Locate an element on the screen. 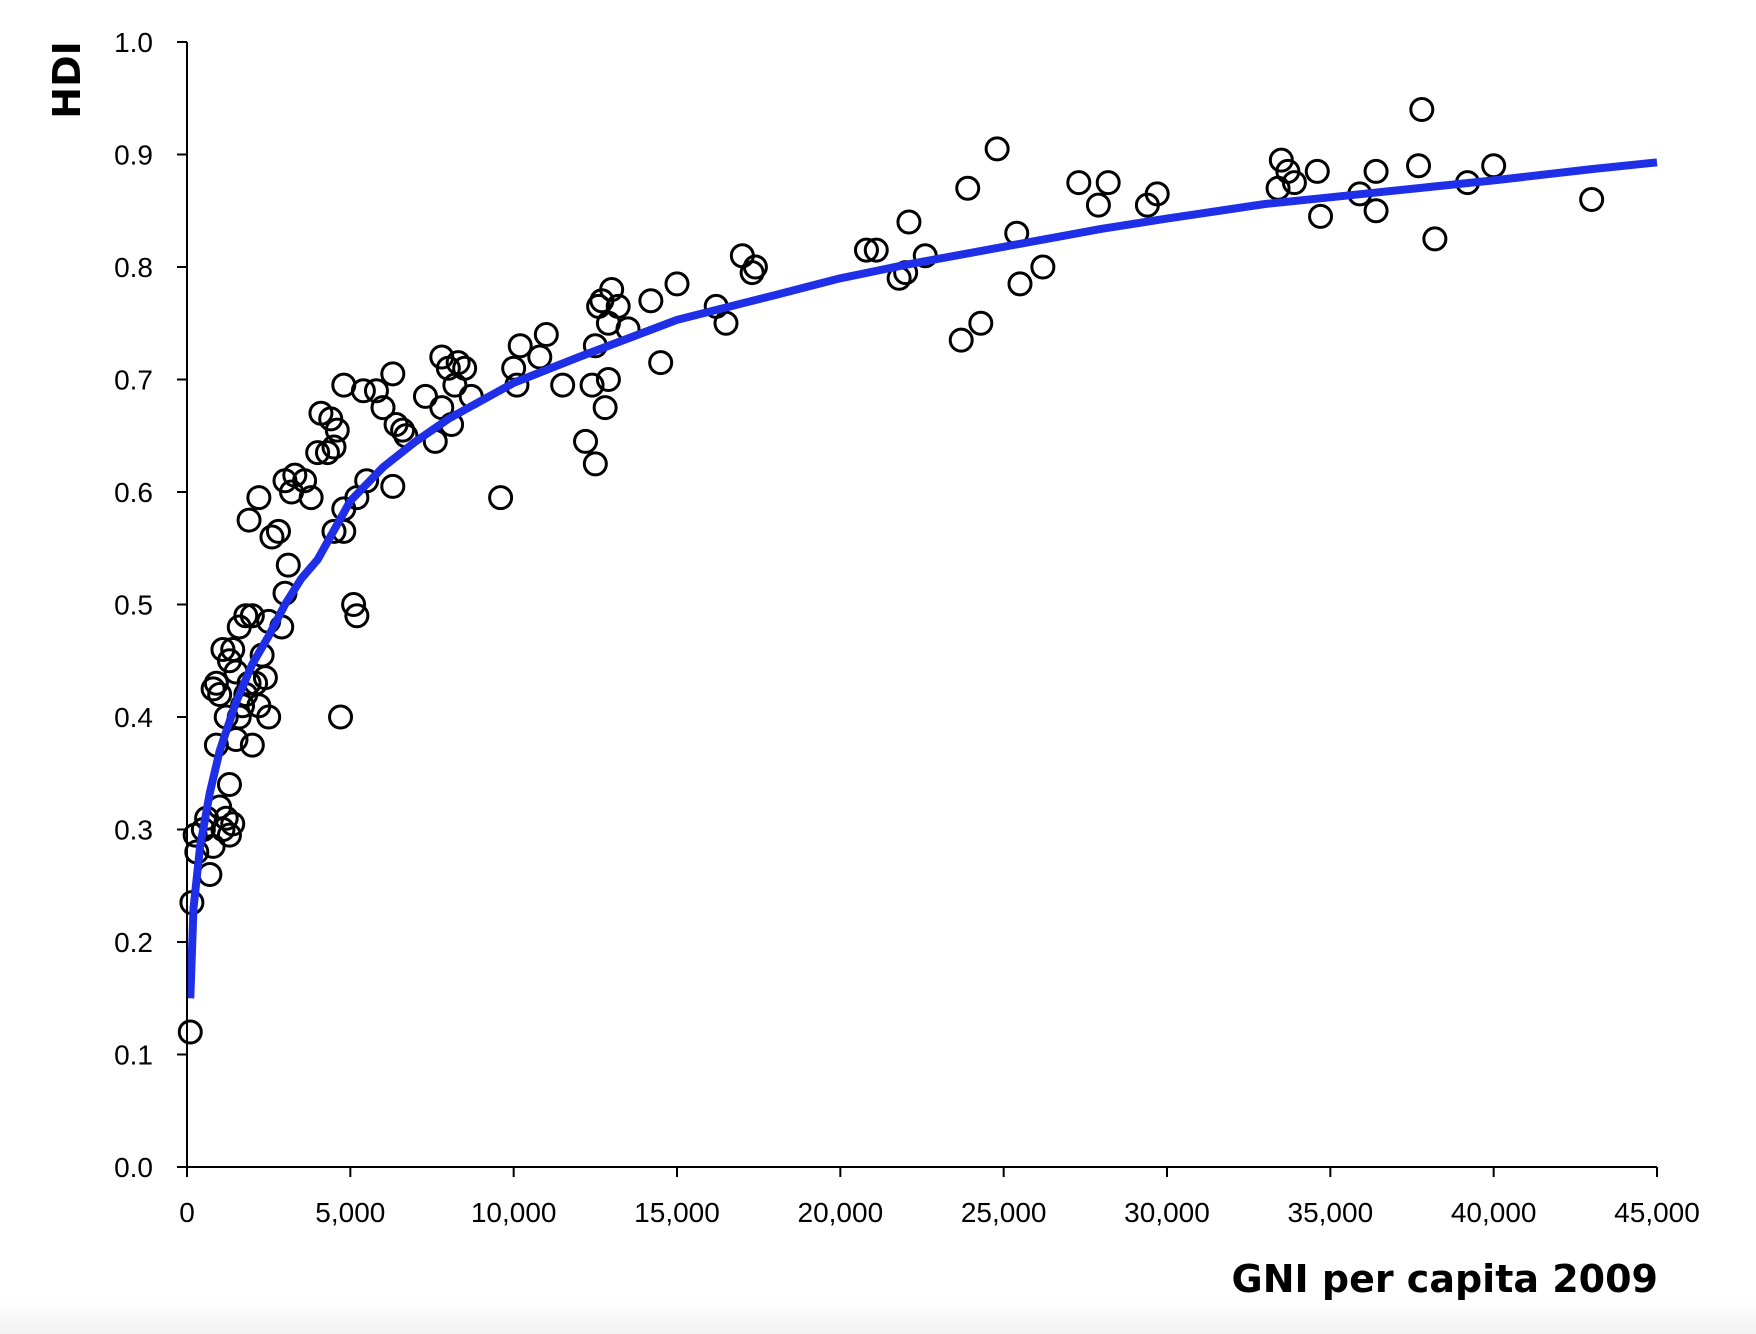 The height and width of the screenshot is (1334, 1756). y-tick-label: 0.9 is located at coordinates (133, 155).